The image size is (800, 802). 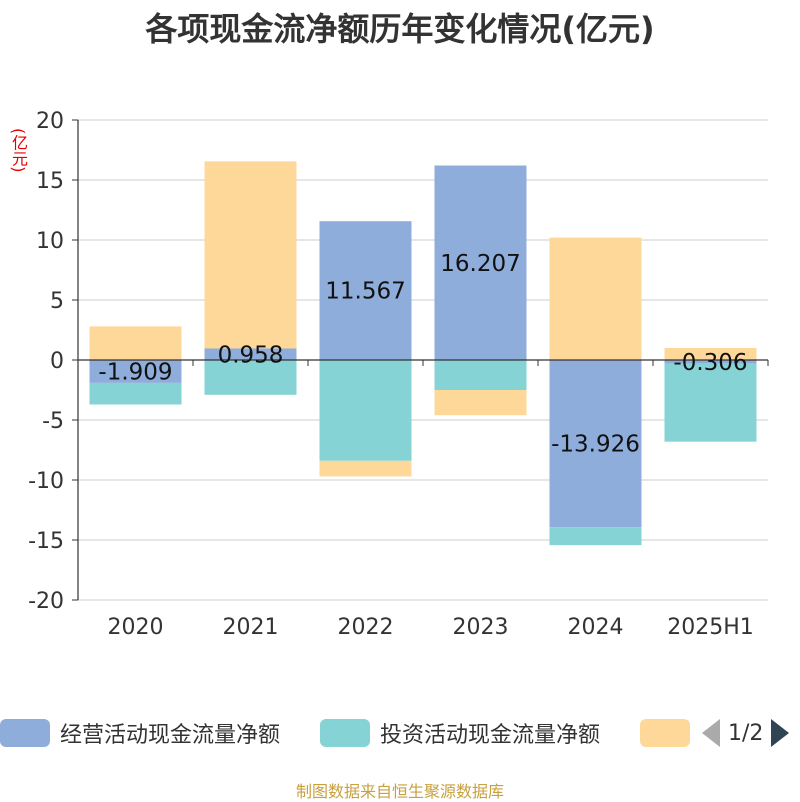 What do you see at coordinates (665, 733) in the screenshot?
I see `legend-swatch-third` at bounding box center [665, 733].